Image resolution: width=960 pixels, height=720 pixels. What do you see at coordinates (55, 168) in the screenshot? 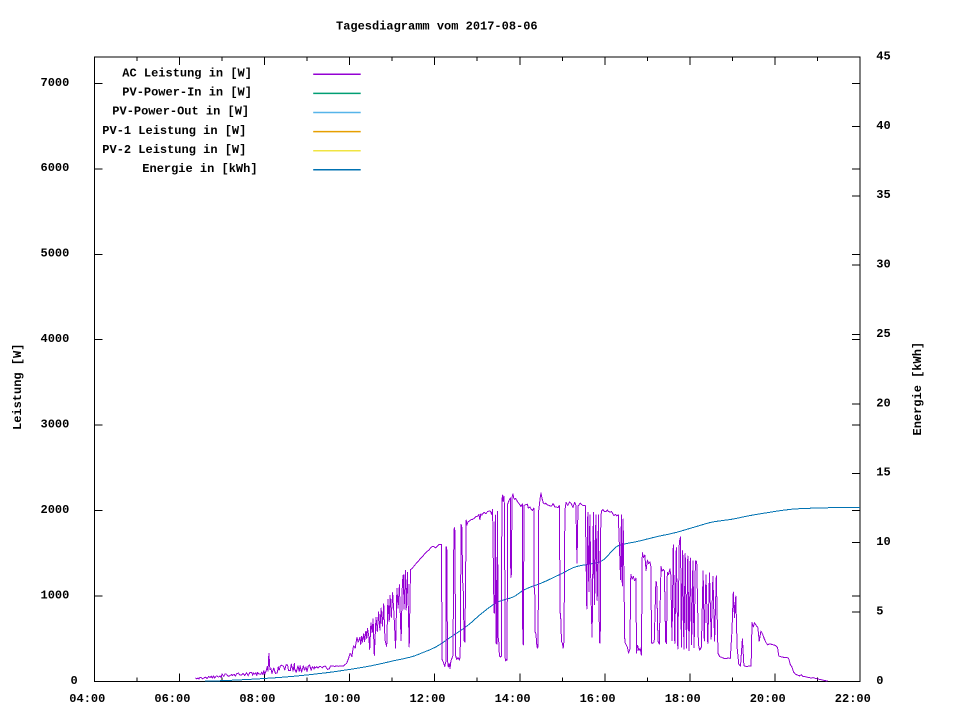
I see `svg-text: 6000` at bounding box center [55, 168].